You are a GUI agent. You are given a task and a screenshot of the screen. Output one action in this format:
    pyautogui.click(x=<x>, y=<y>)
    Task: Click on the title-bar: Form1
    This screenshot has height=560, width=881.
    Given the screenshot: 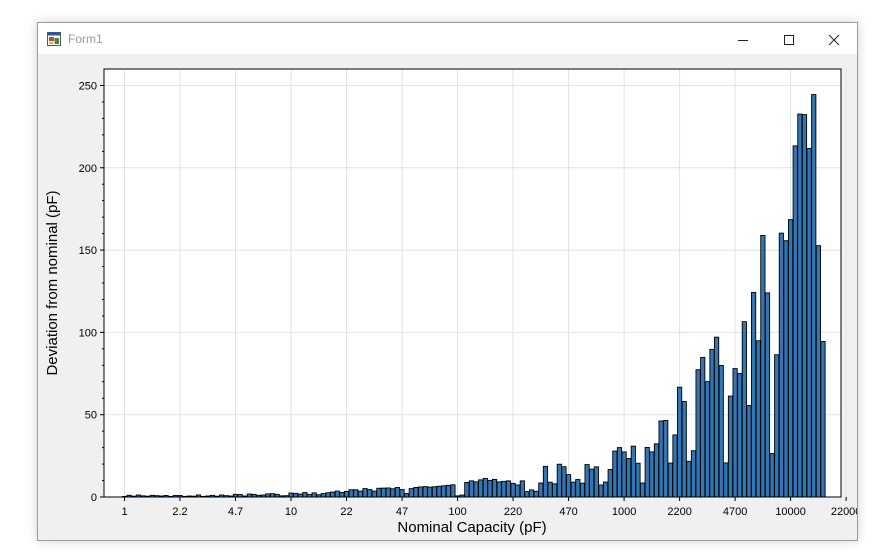 What is the action you would take?
    pyautogui.click(x=447, y=38)
    